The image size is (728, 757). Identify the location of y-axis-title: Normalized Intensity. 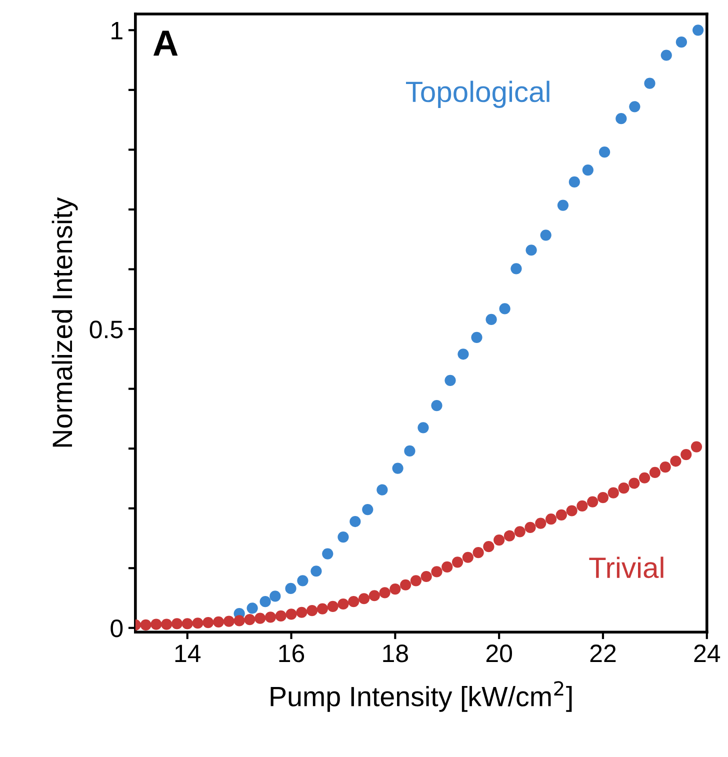
(65, 322).